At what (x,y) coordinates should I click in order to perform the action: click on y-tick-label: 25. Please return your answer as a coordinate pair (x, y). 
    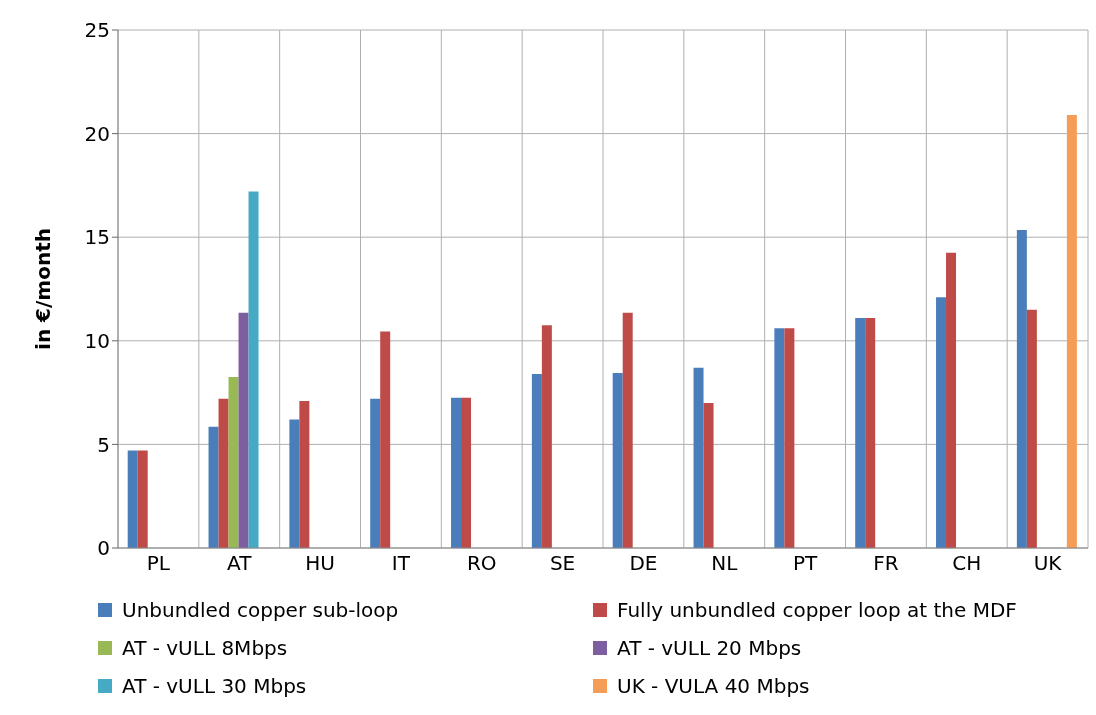
    Looking at the image, I should click on (97, 30).